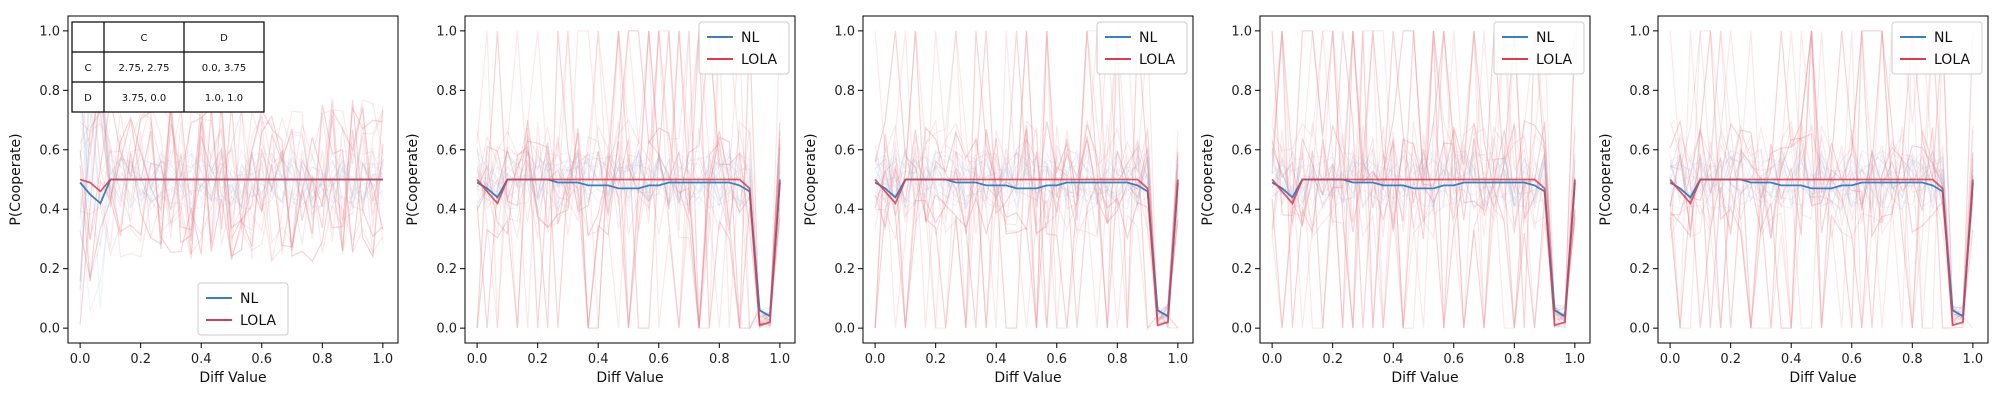 This screenshot has width=2000, height=400. Describe the element at coordinates (258, 321) in the screenshot. I see `legend-label-lola: LOLA` at that location.